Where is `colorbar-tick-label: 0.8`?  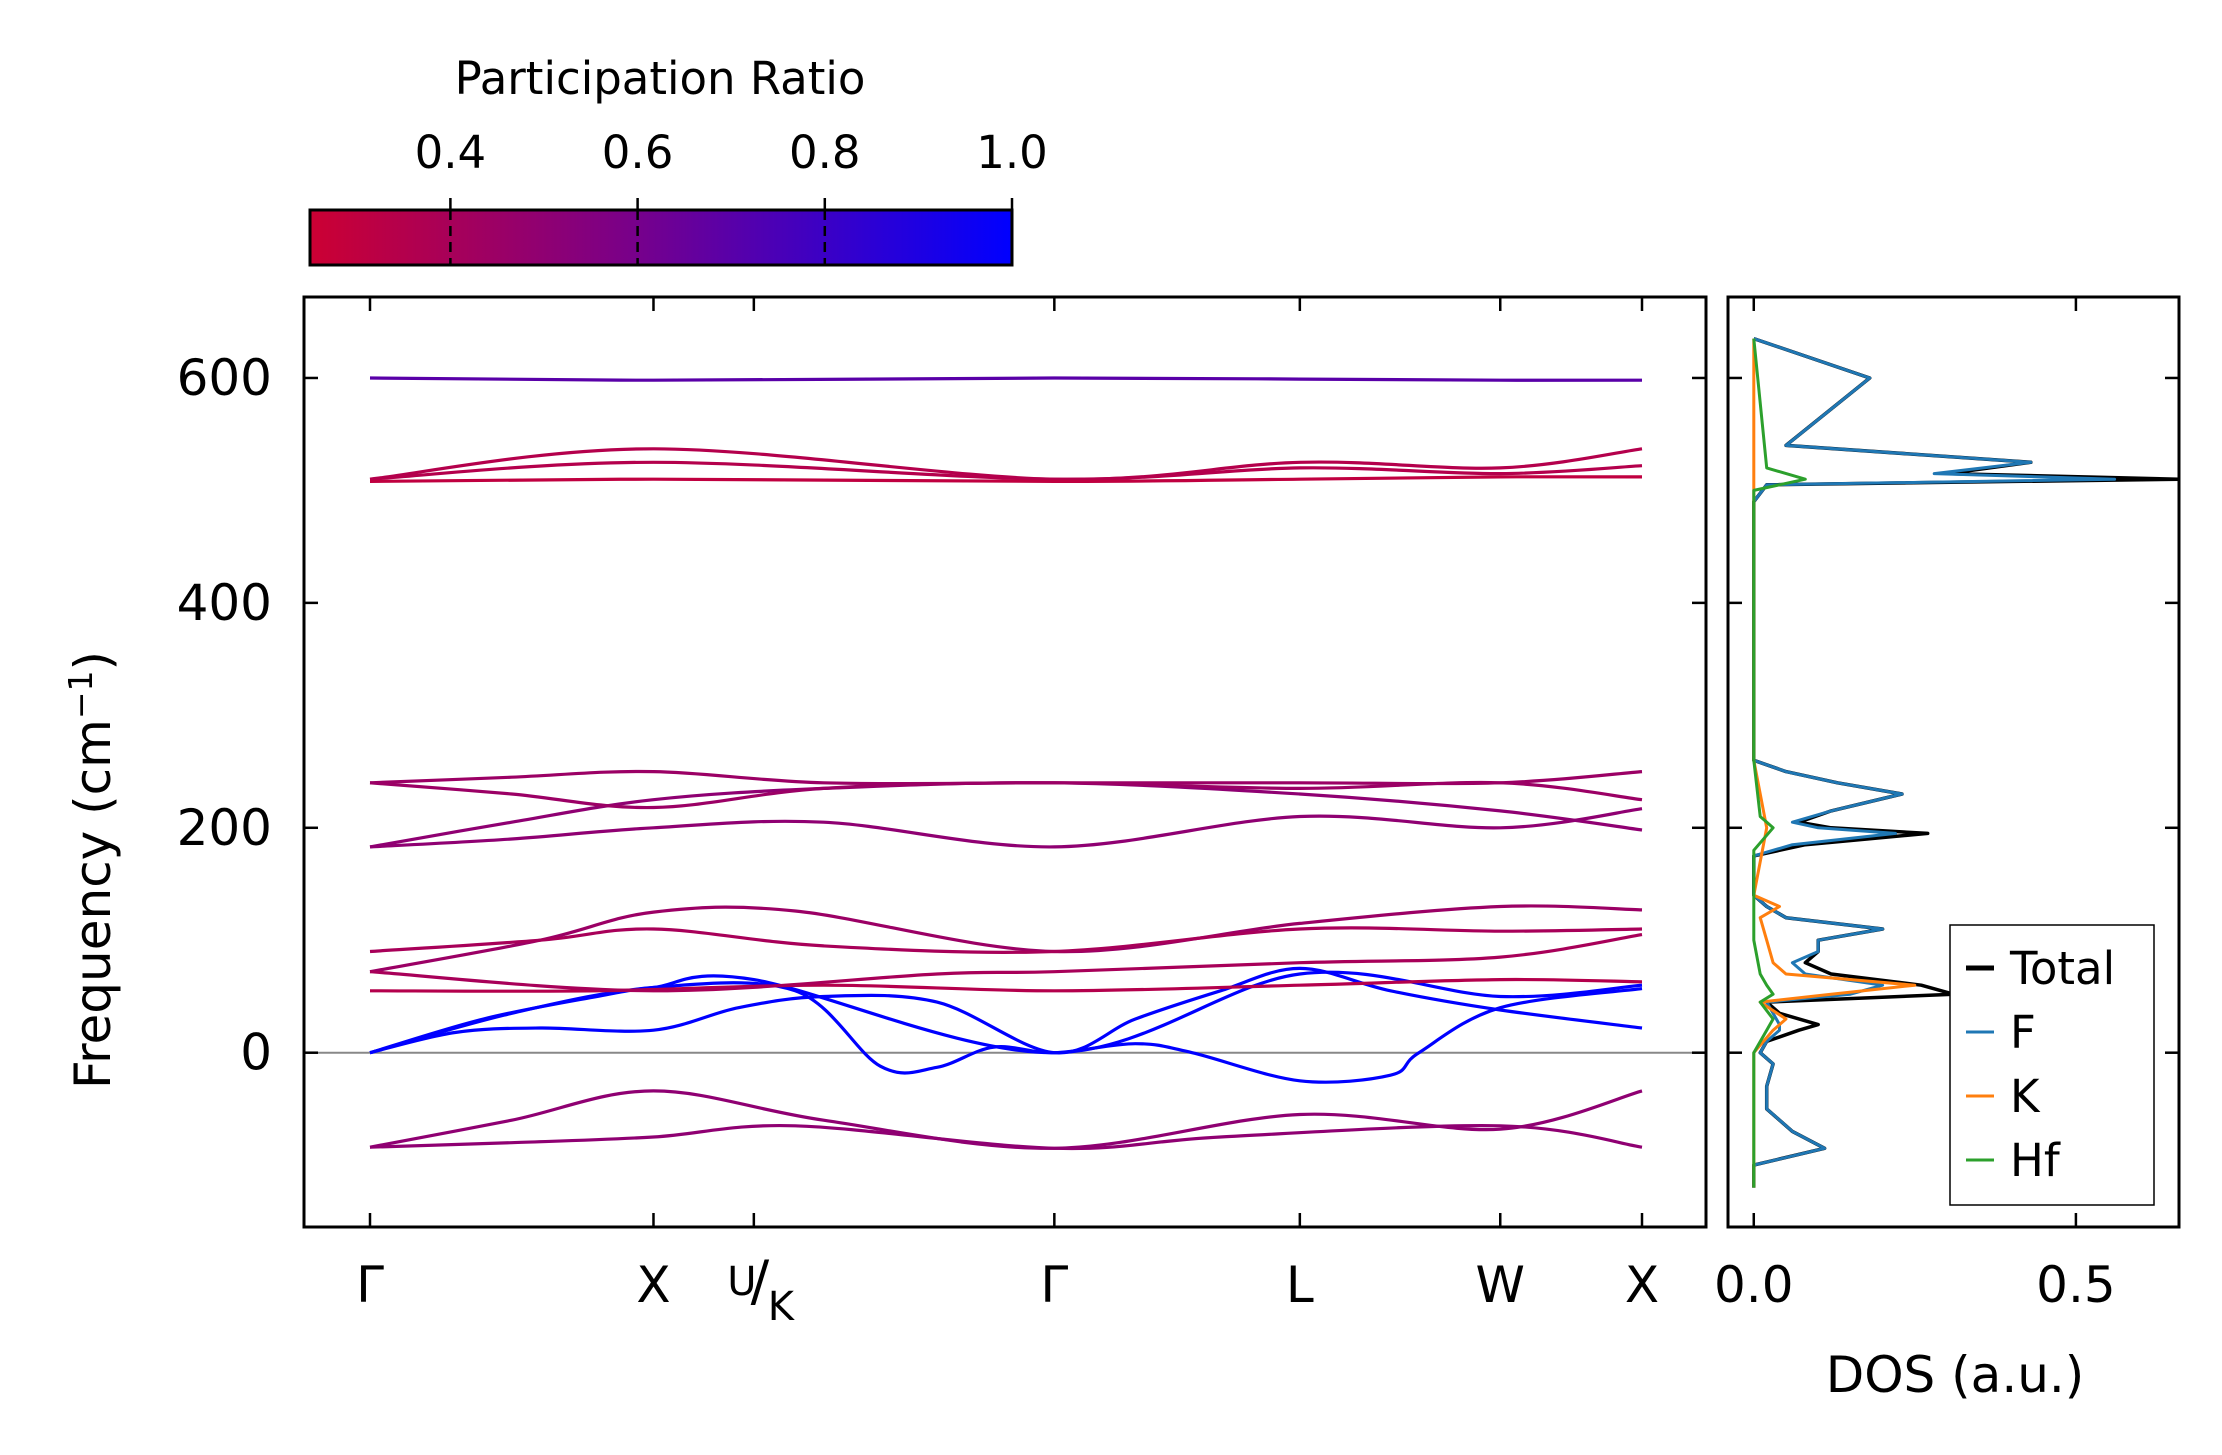 colorbar-tick-label: 0.8 is located at coordinates (825, 152).